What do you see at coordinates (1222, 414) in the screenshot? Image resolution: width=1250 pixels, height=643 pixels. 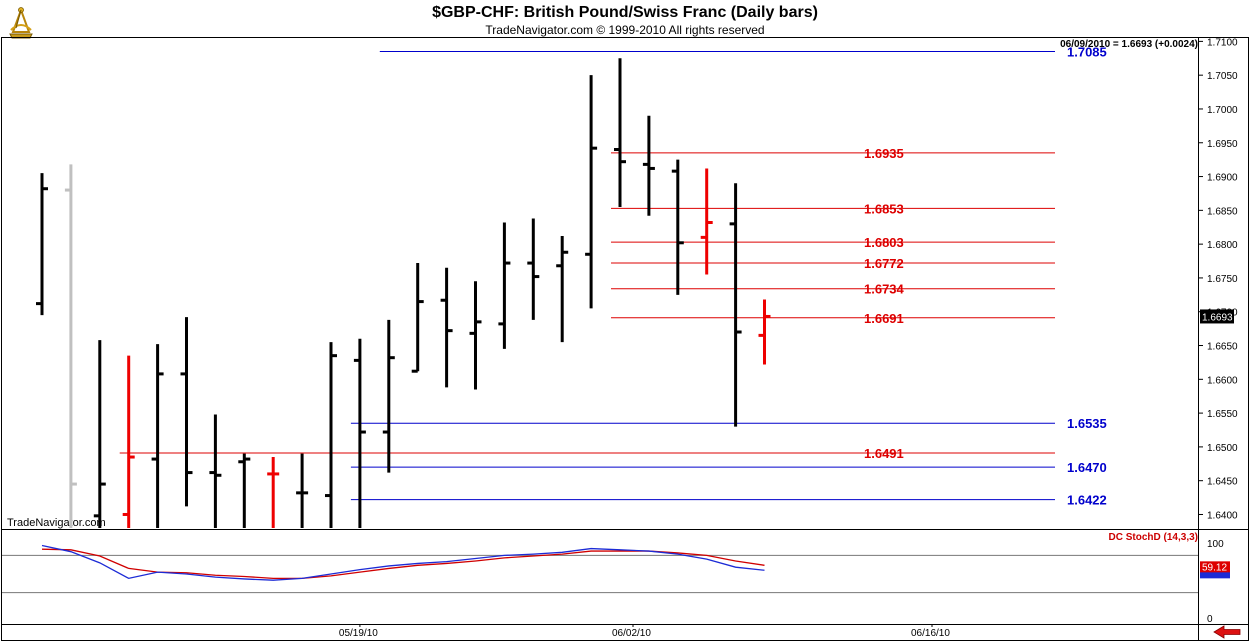 I see `price-tick-label: 1.6550` at bounding box center [1222, 414].